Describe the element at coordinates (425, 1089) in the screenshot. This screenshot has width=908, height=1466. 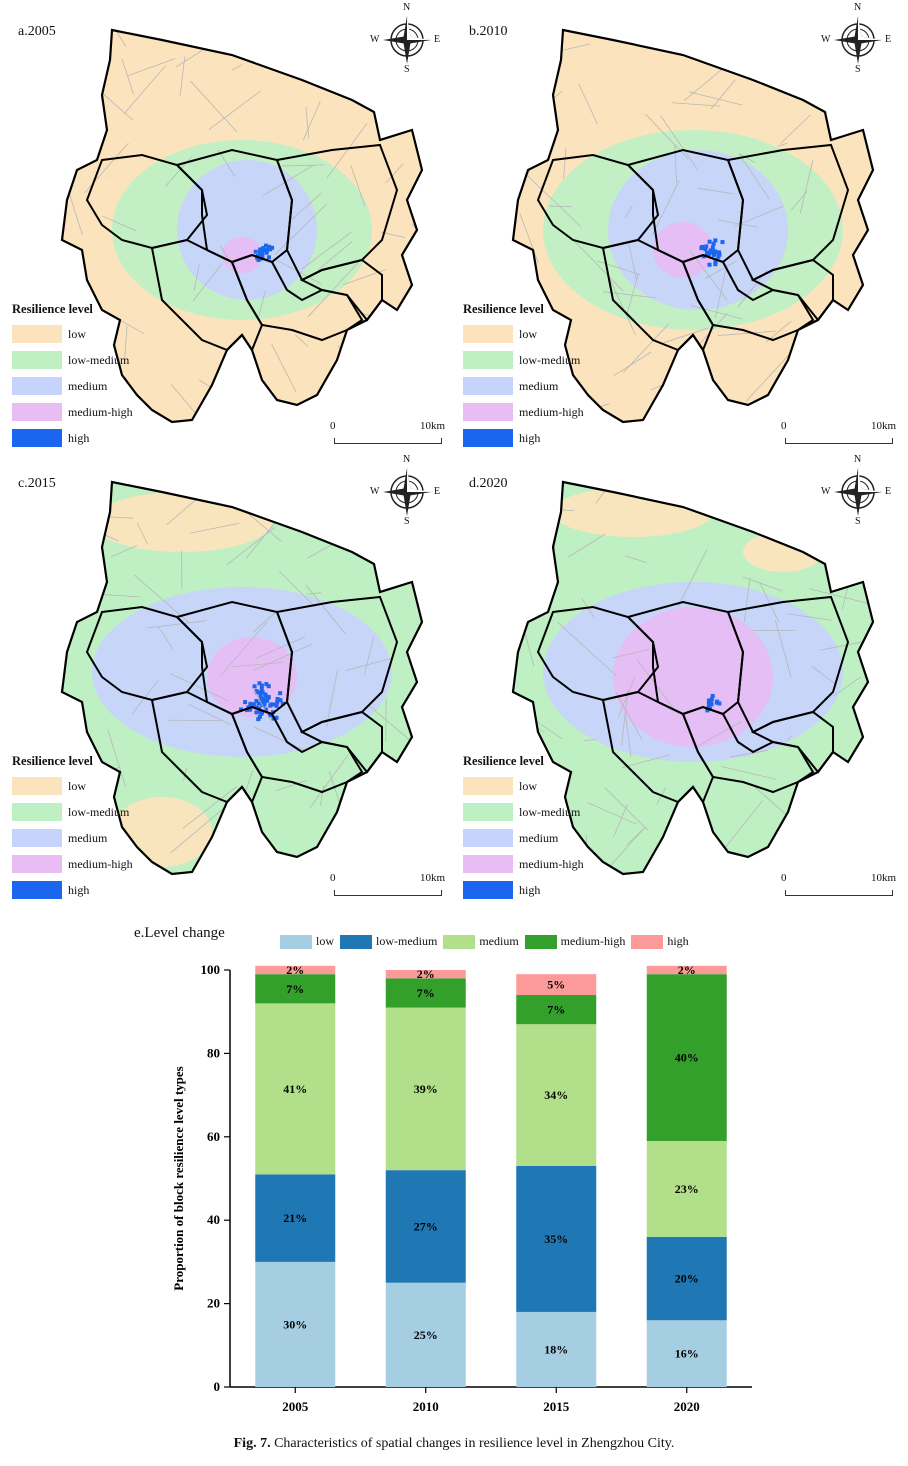
I see `bar-segment-medium` at that location.